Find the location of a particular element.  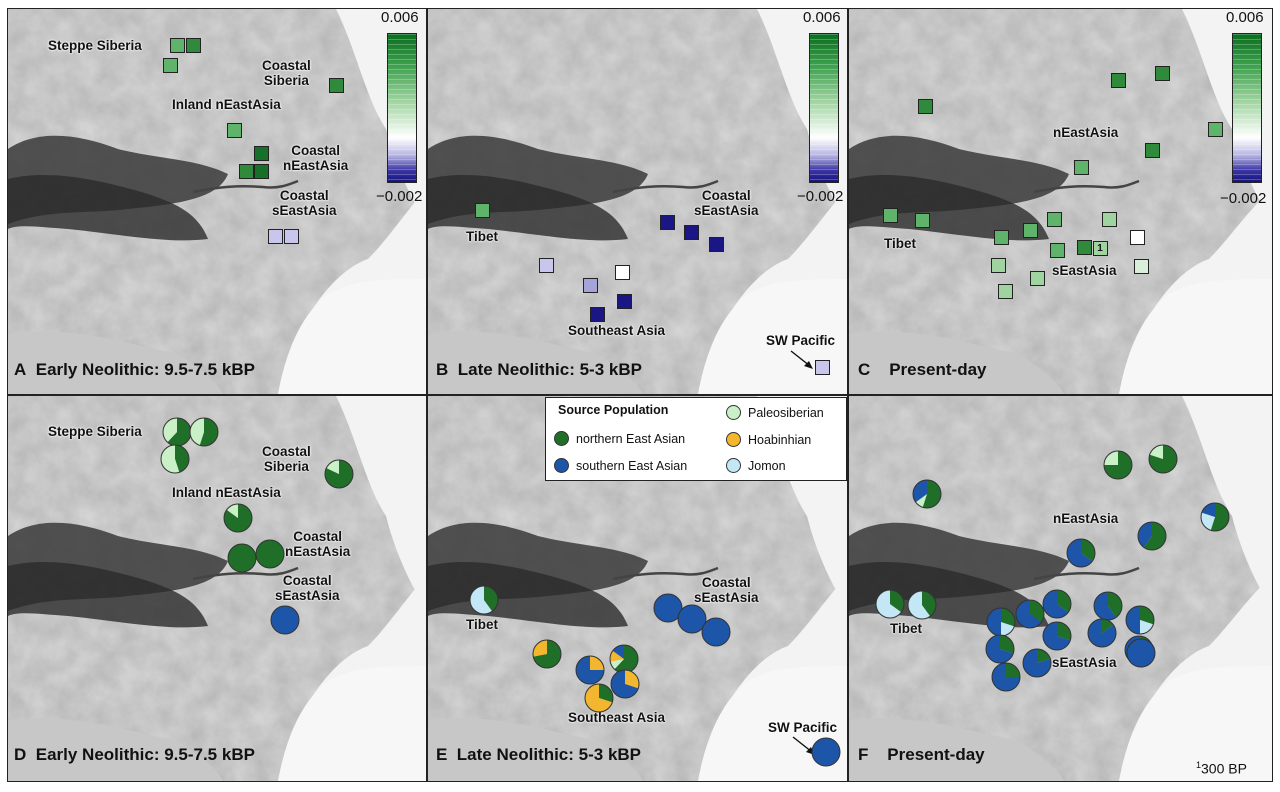

label-neastasia: nEastAsia is located at coordinates (1086, 518).